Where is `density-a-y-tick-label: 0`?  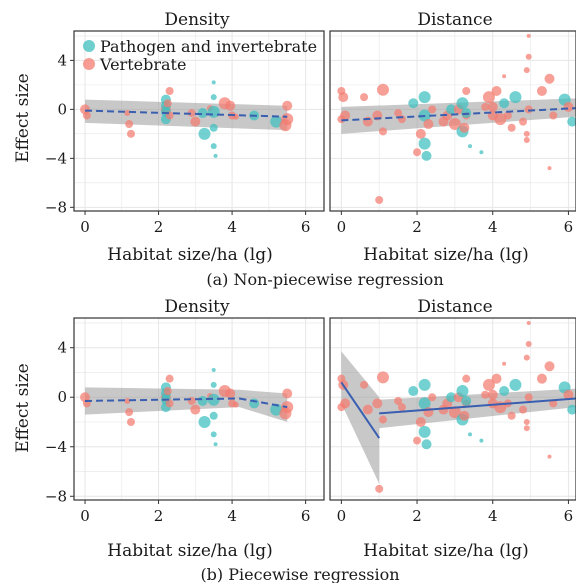
density-a-y-tick-label: 0 is located at coordinates (62, 109).